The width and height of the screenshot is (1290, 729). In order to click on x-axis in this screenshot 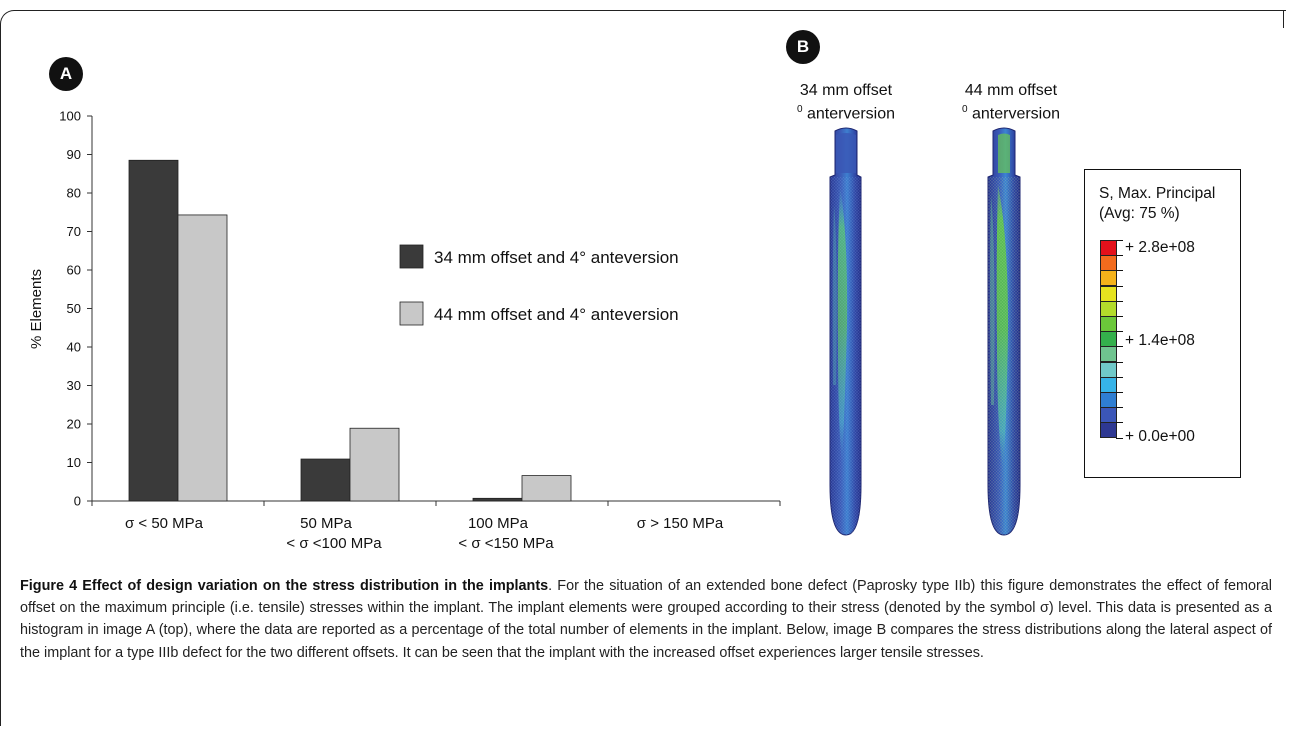, I will do `click(436, 503)`.